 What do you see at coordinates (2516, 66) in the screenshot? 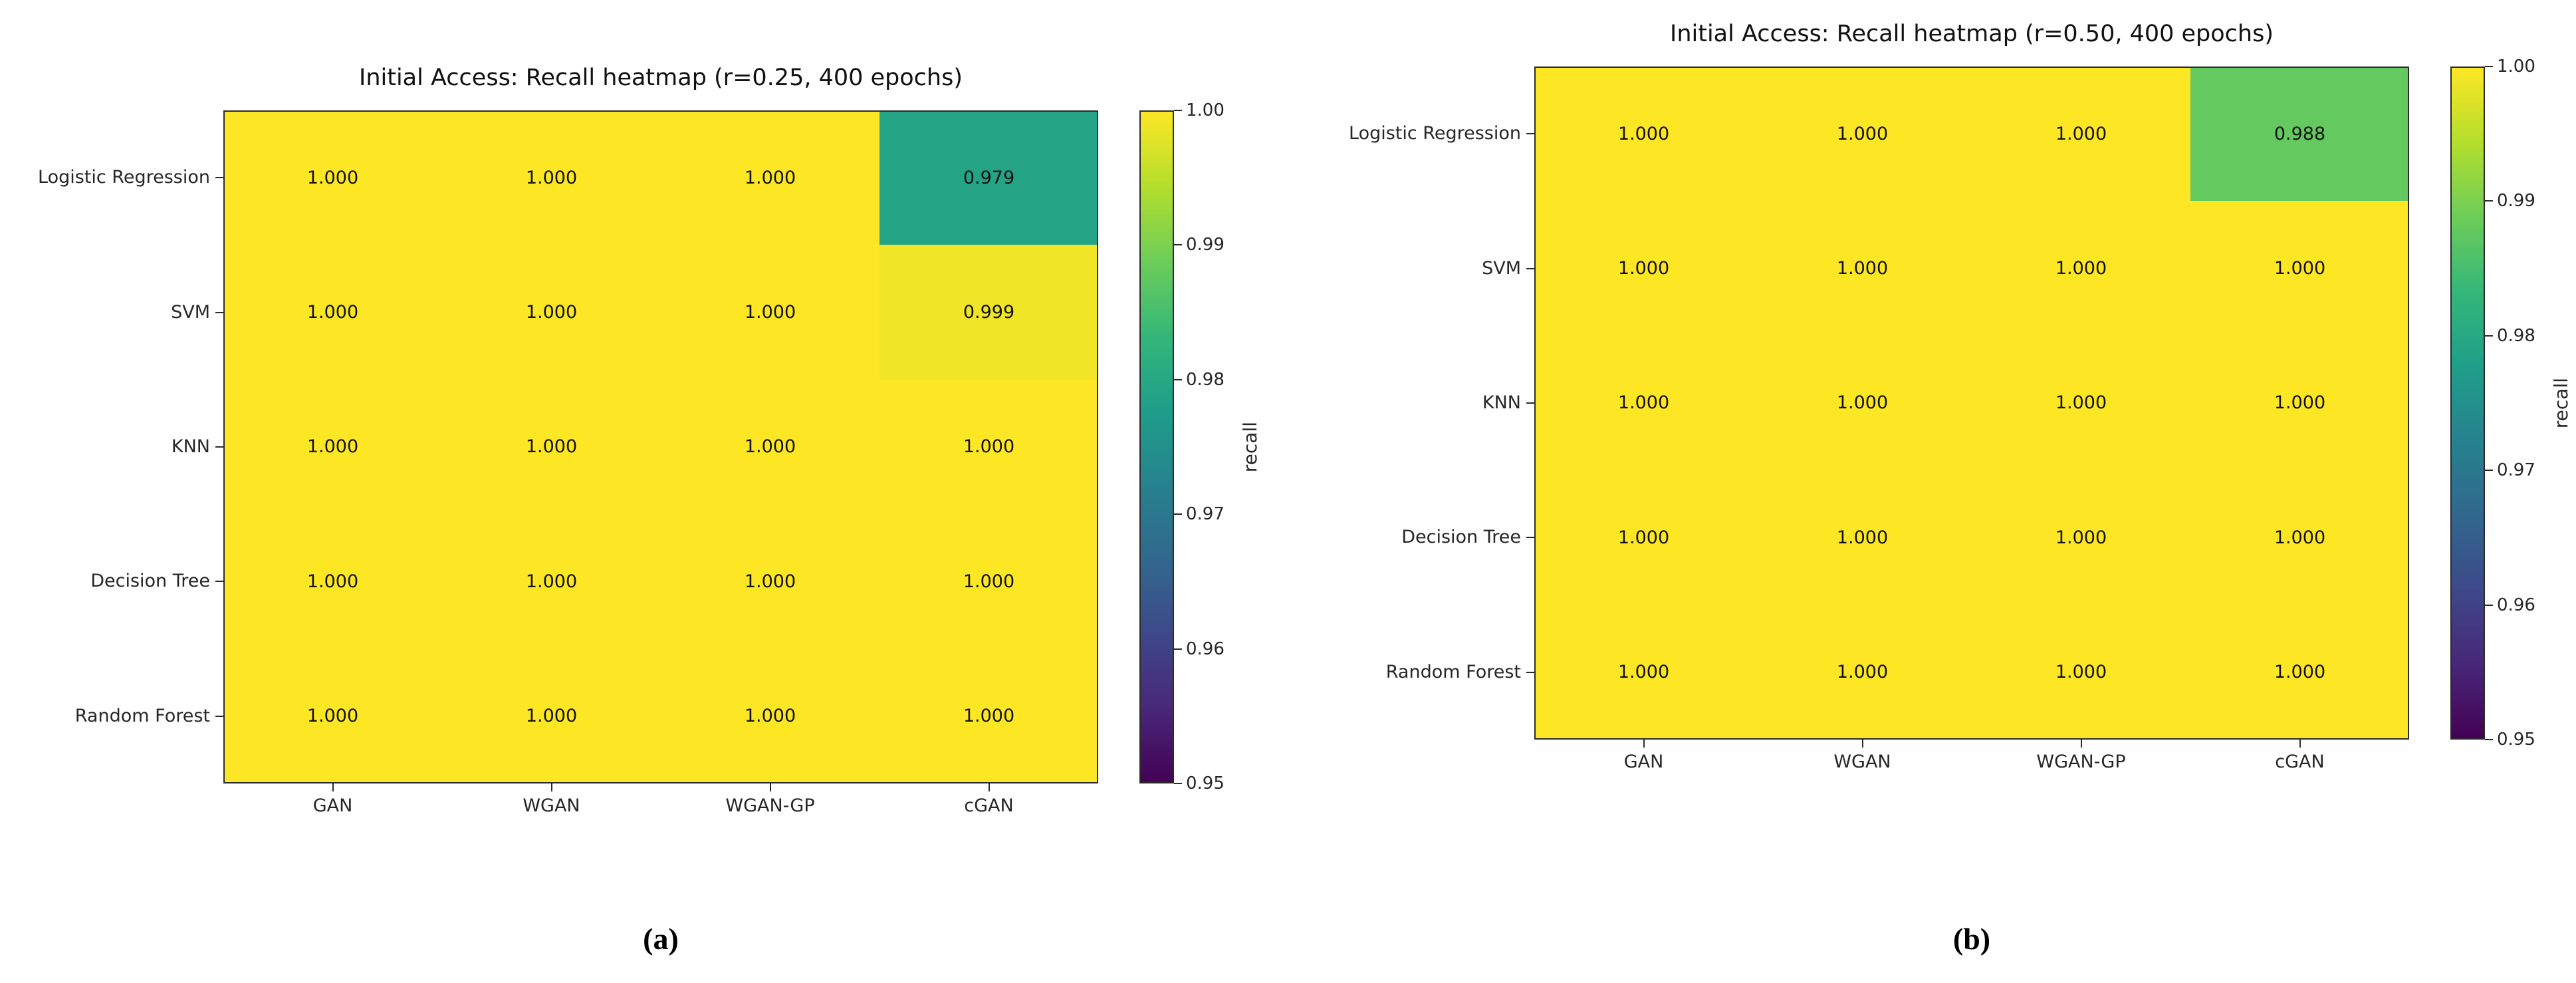
I see `colorbar-tick-label: 1.00` at bounding box center [2516, 66].